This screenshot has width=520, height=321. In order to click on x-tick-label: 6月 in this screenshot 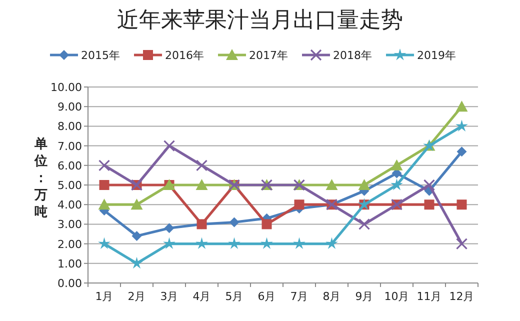, I will do `click(267, 296)`.